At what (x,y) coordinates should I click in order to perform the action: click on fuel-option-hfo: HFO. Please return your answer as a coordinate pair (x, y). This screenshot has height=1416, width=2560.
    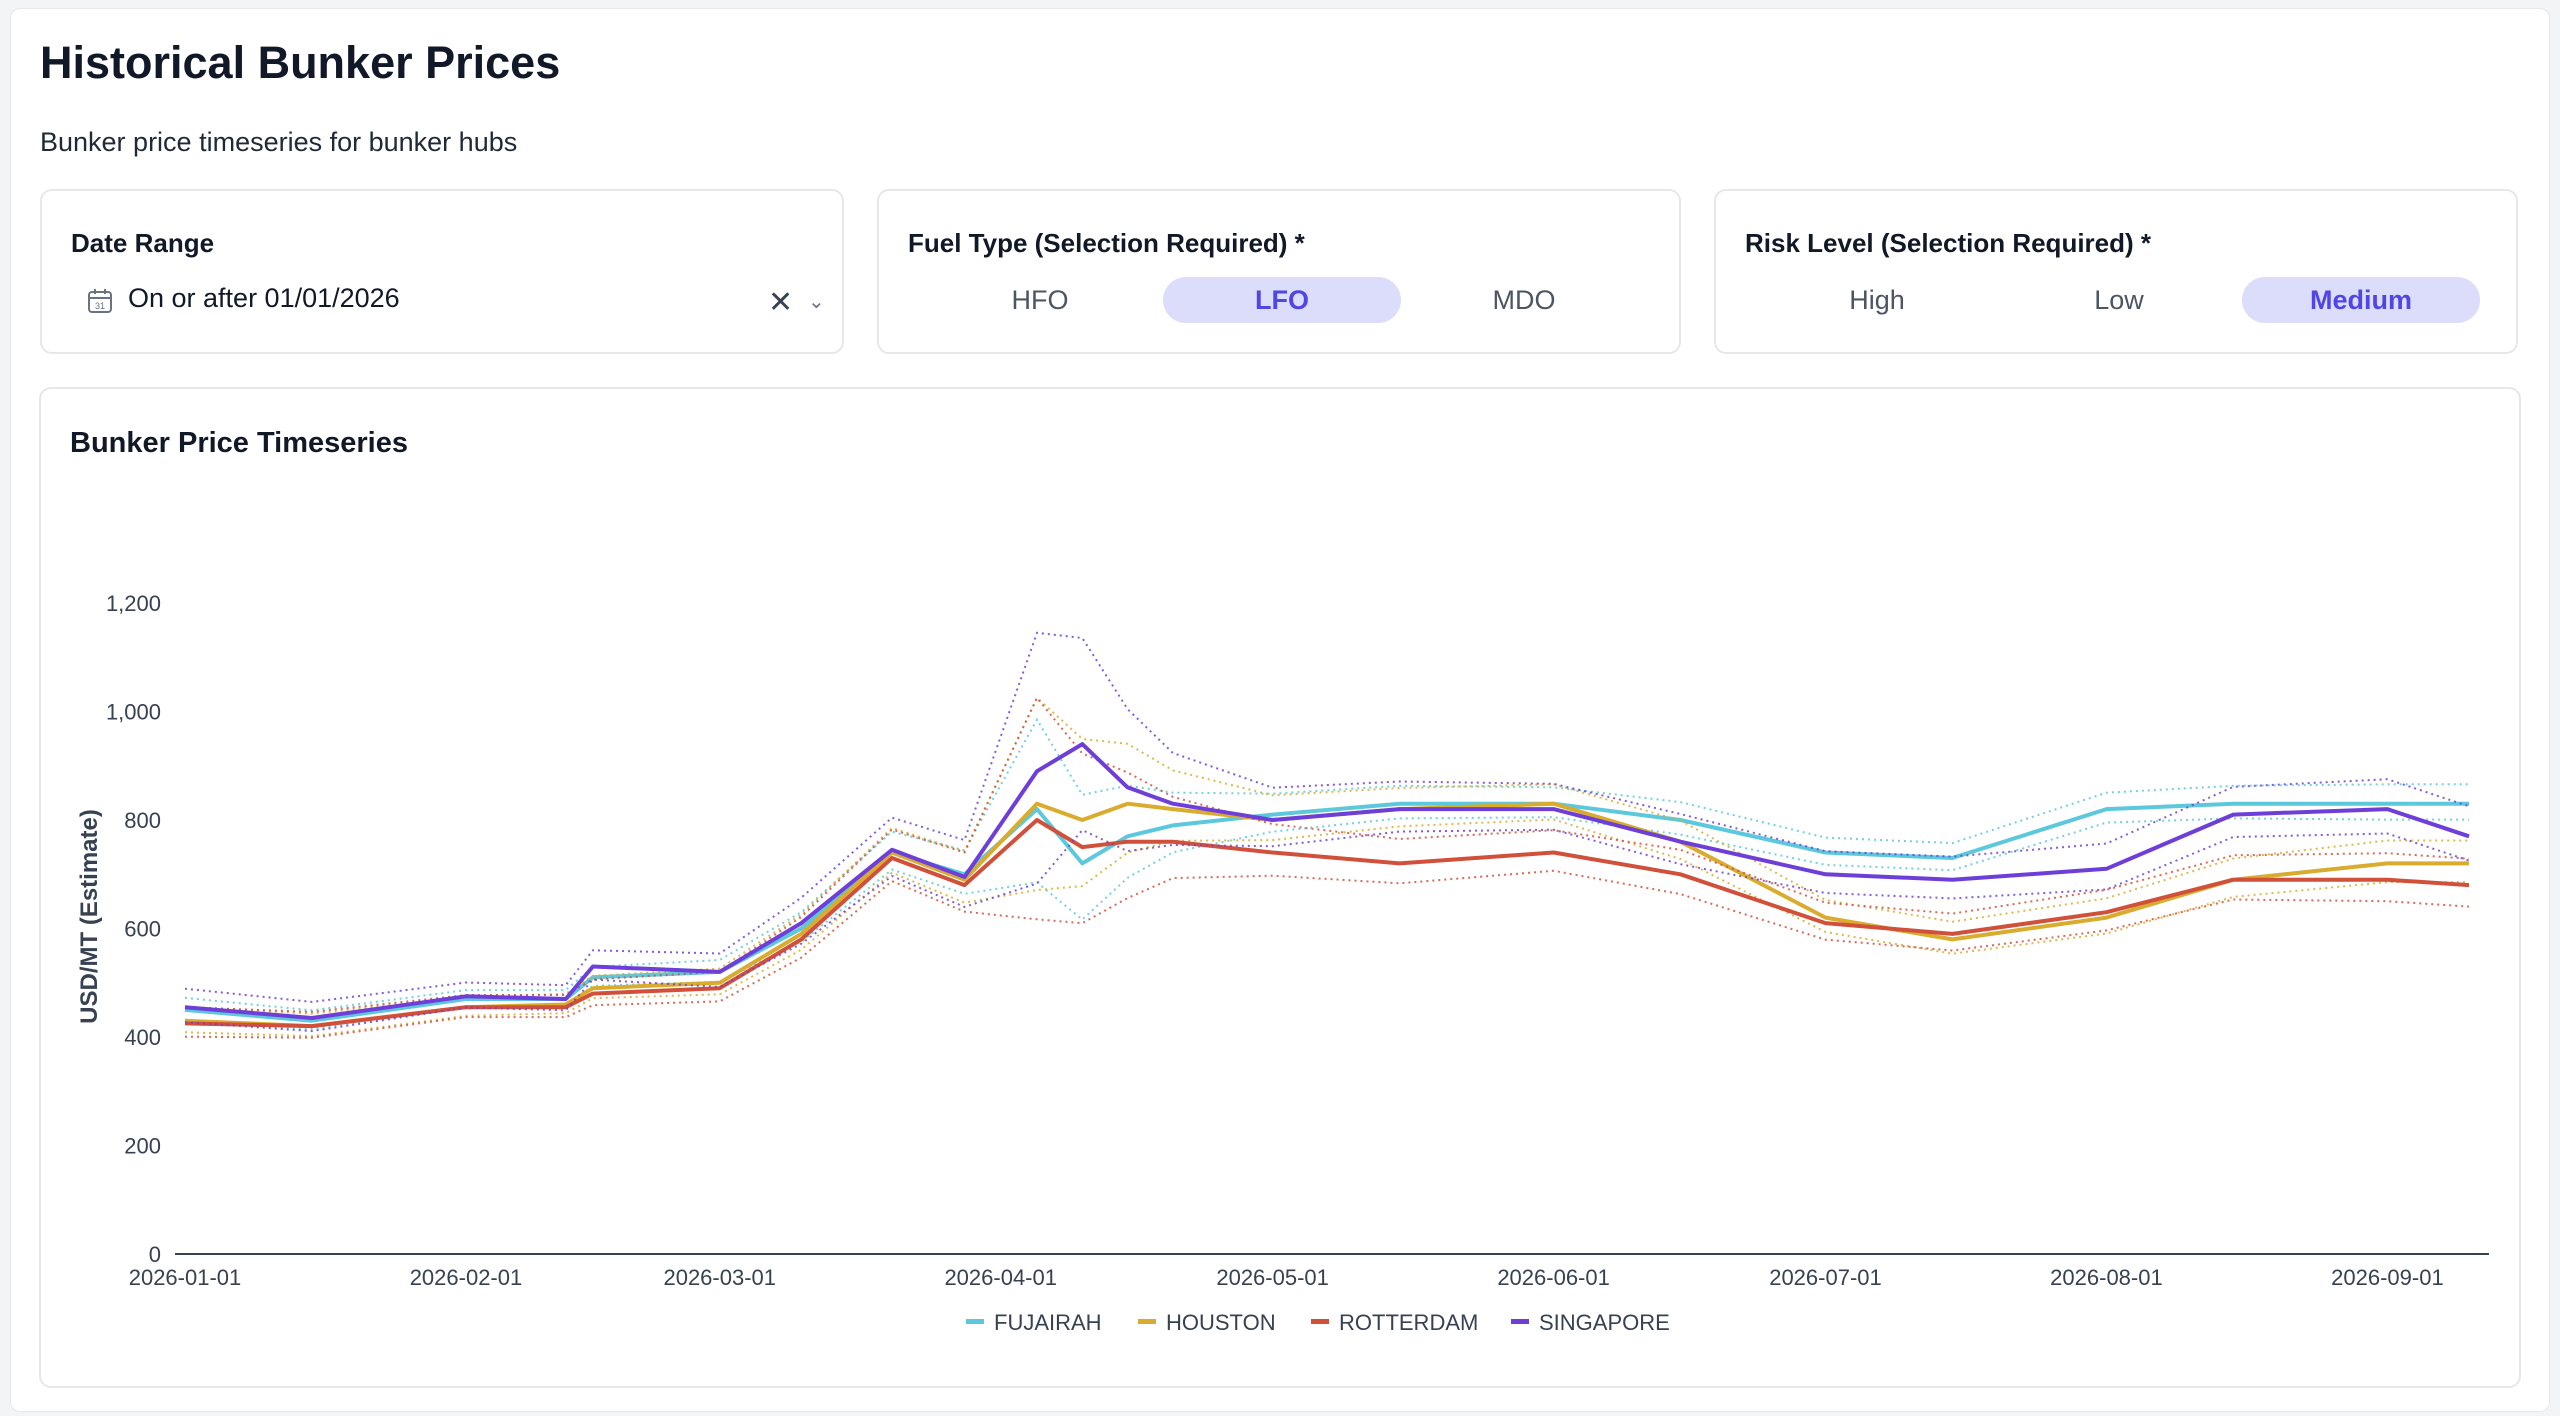
    Looking at the image, I should click on (1040, 300).